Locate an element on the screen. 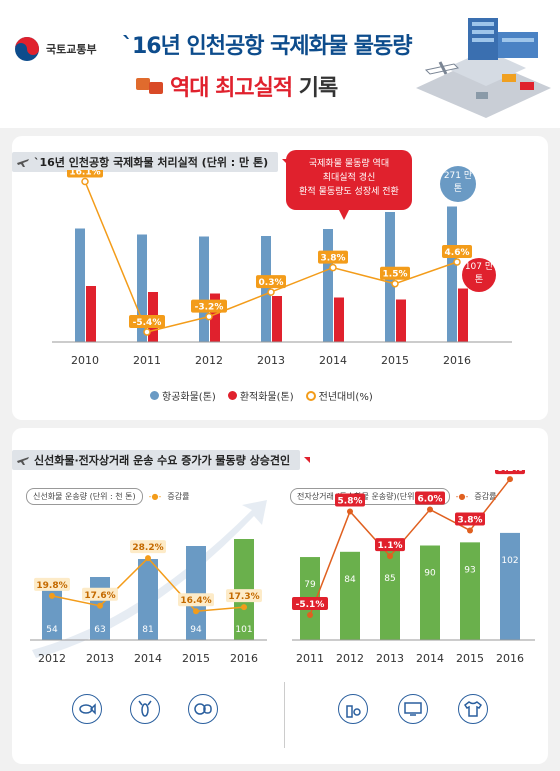 The height and width of the screenshot is (771, 560). section1-title: `16년 인천공항 국제화물 처리실적 (단위 : 만 톤) is located at coordinates (151, 162).